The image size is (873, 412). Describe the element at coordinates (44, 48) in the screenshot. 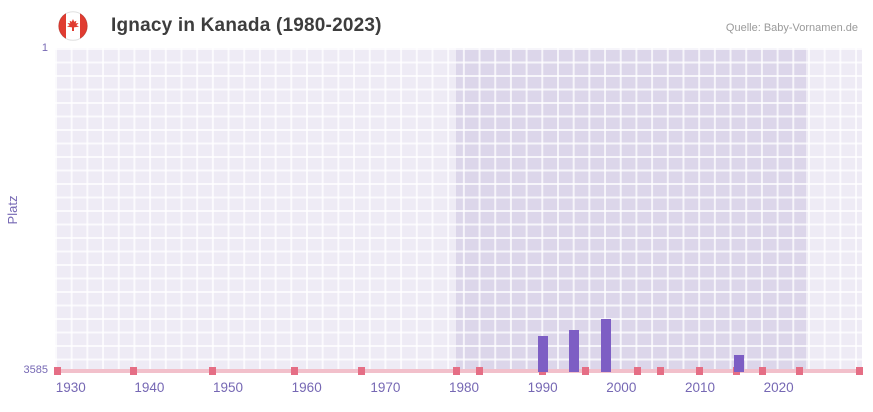

I see `y-tick-max: 1` at that location.